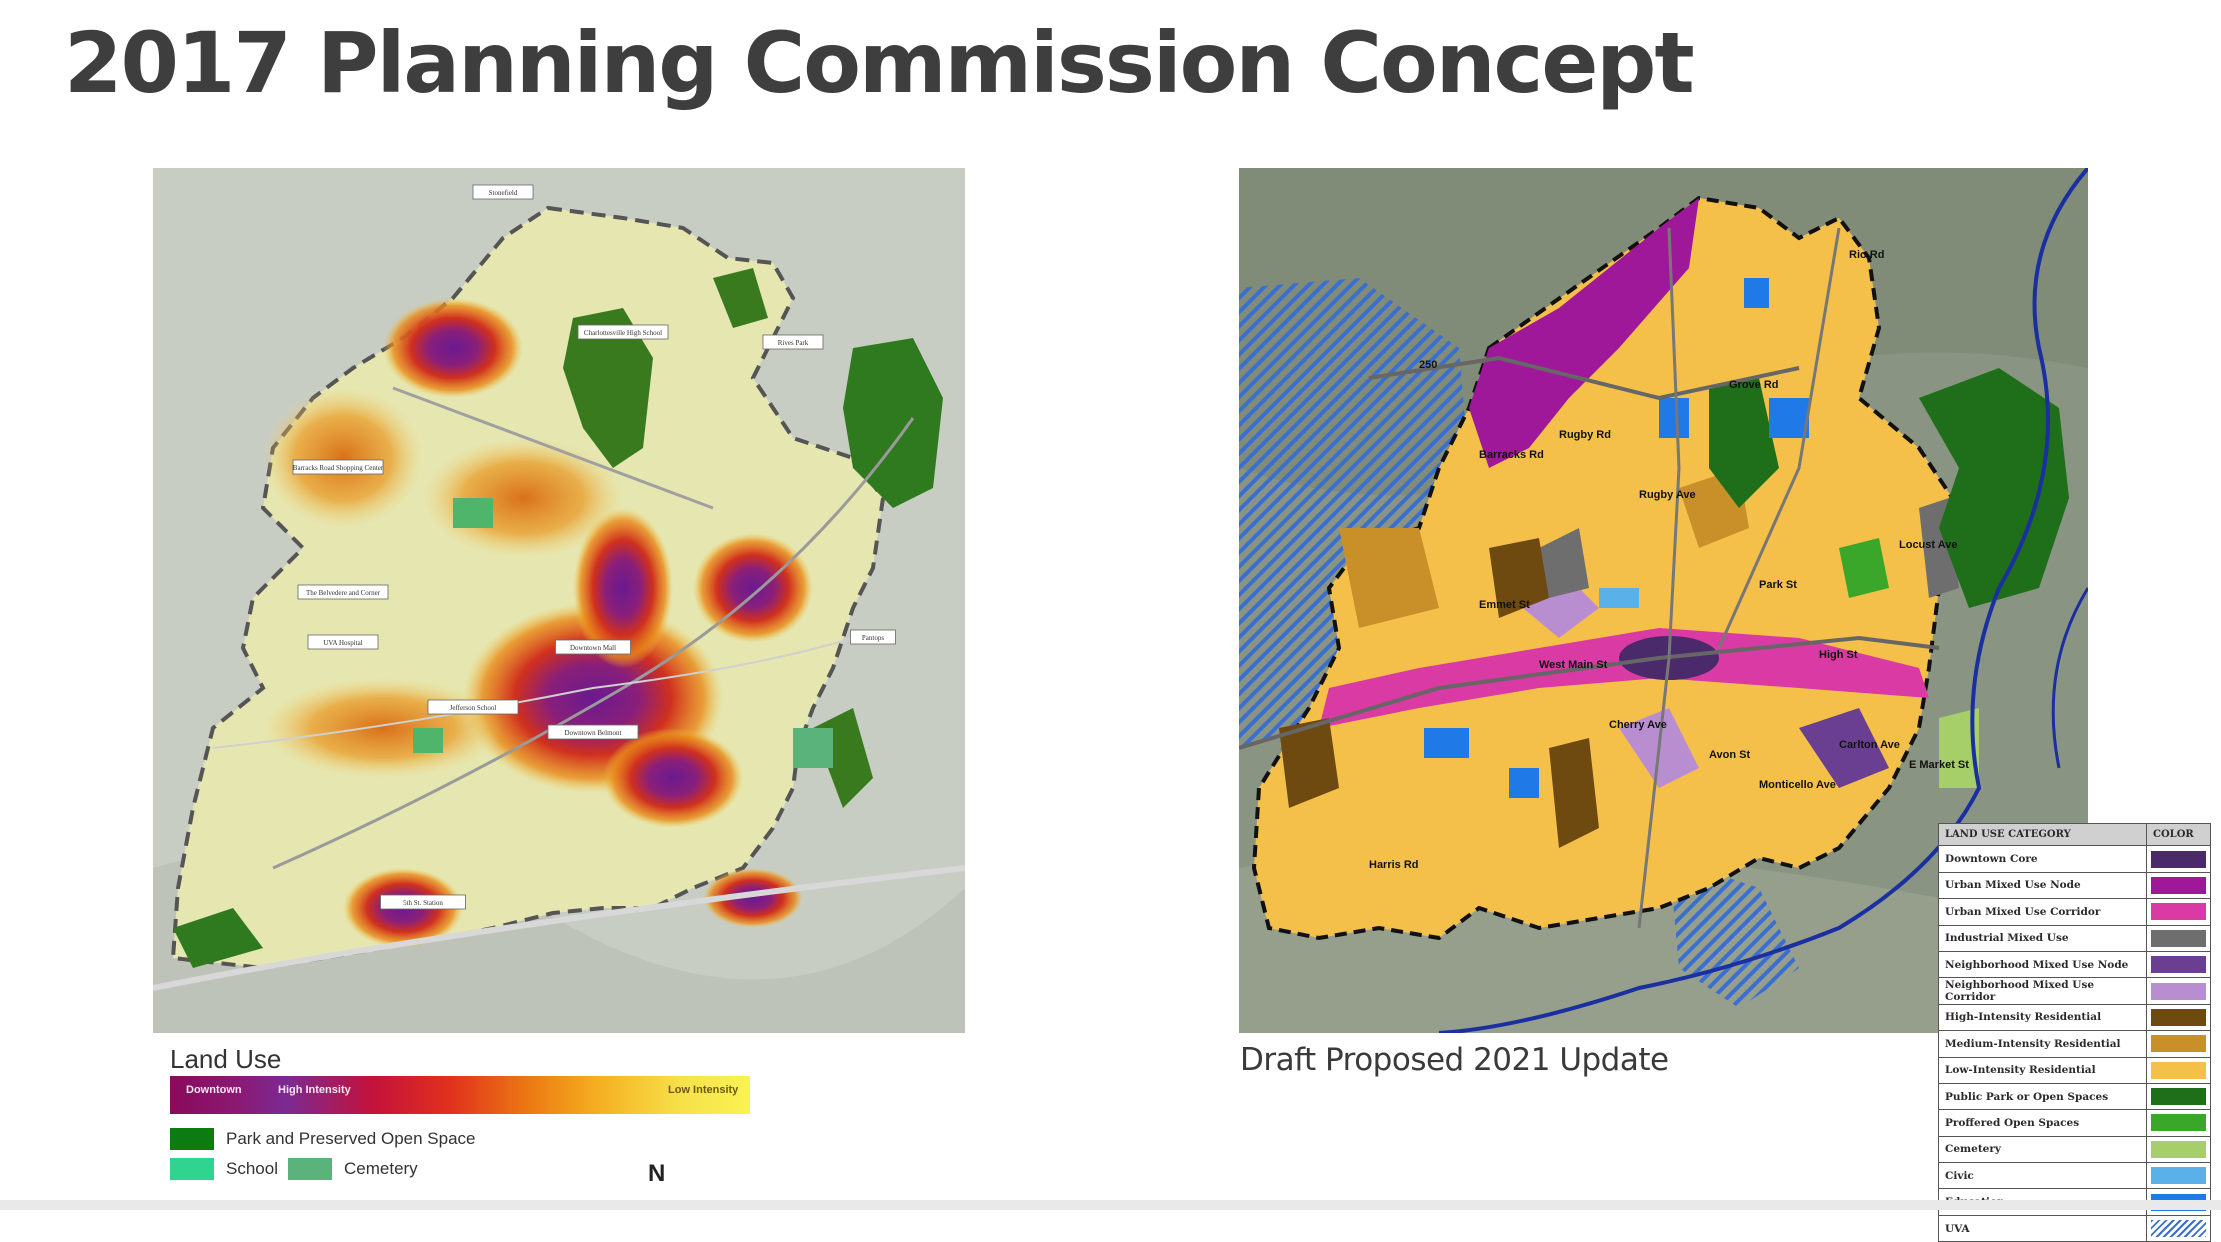 Image resolution: width=2221 pixels, height=1242 pixels. What do you see at coordinates (224, 1169) in the screenshot?
I see `legend-item-school: School` at bounding box center [224, 1169].